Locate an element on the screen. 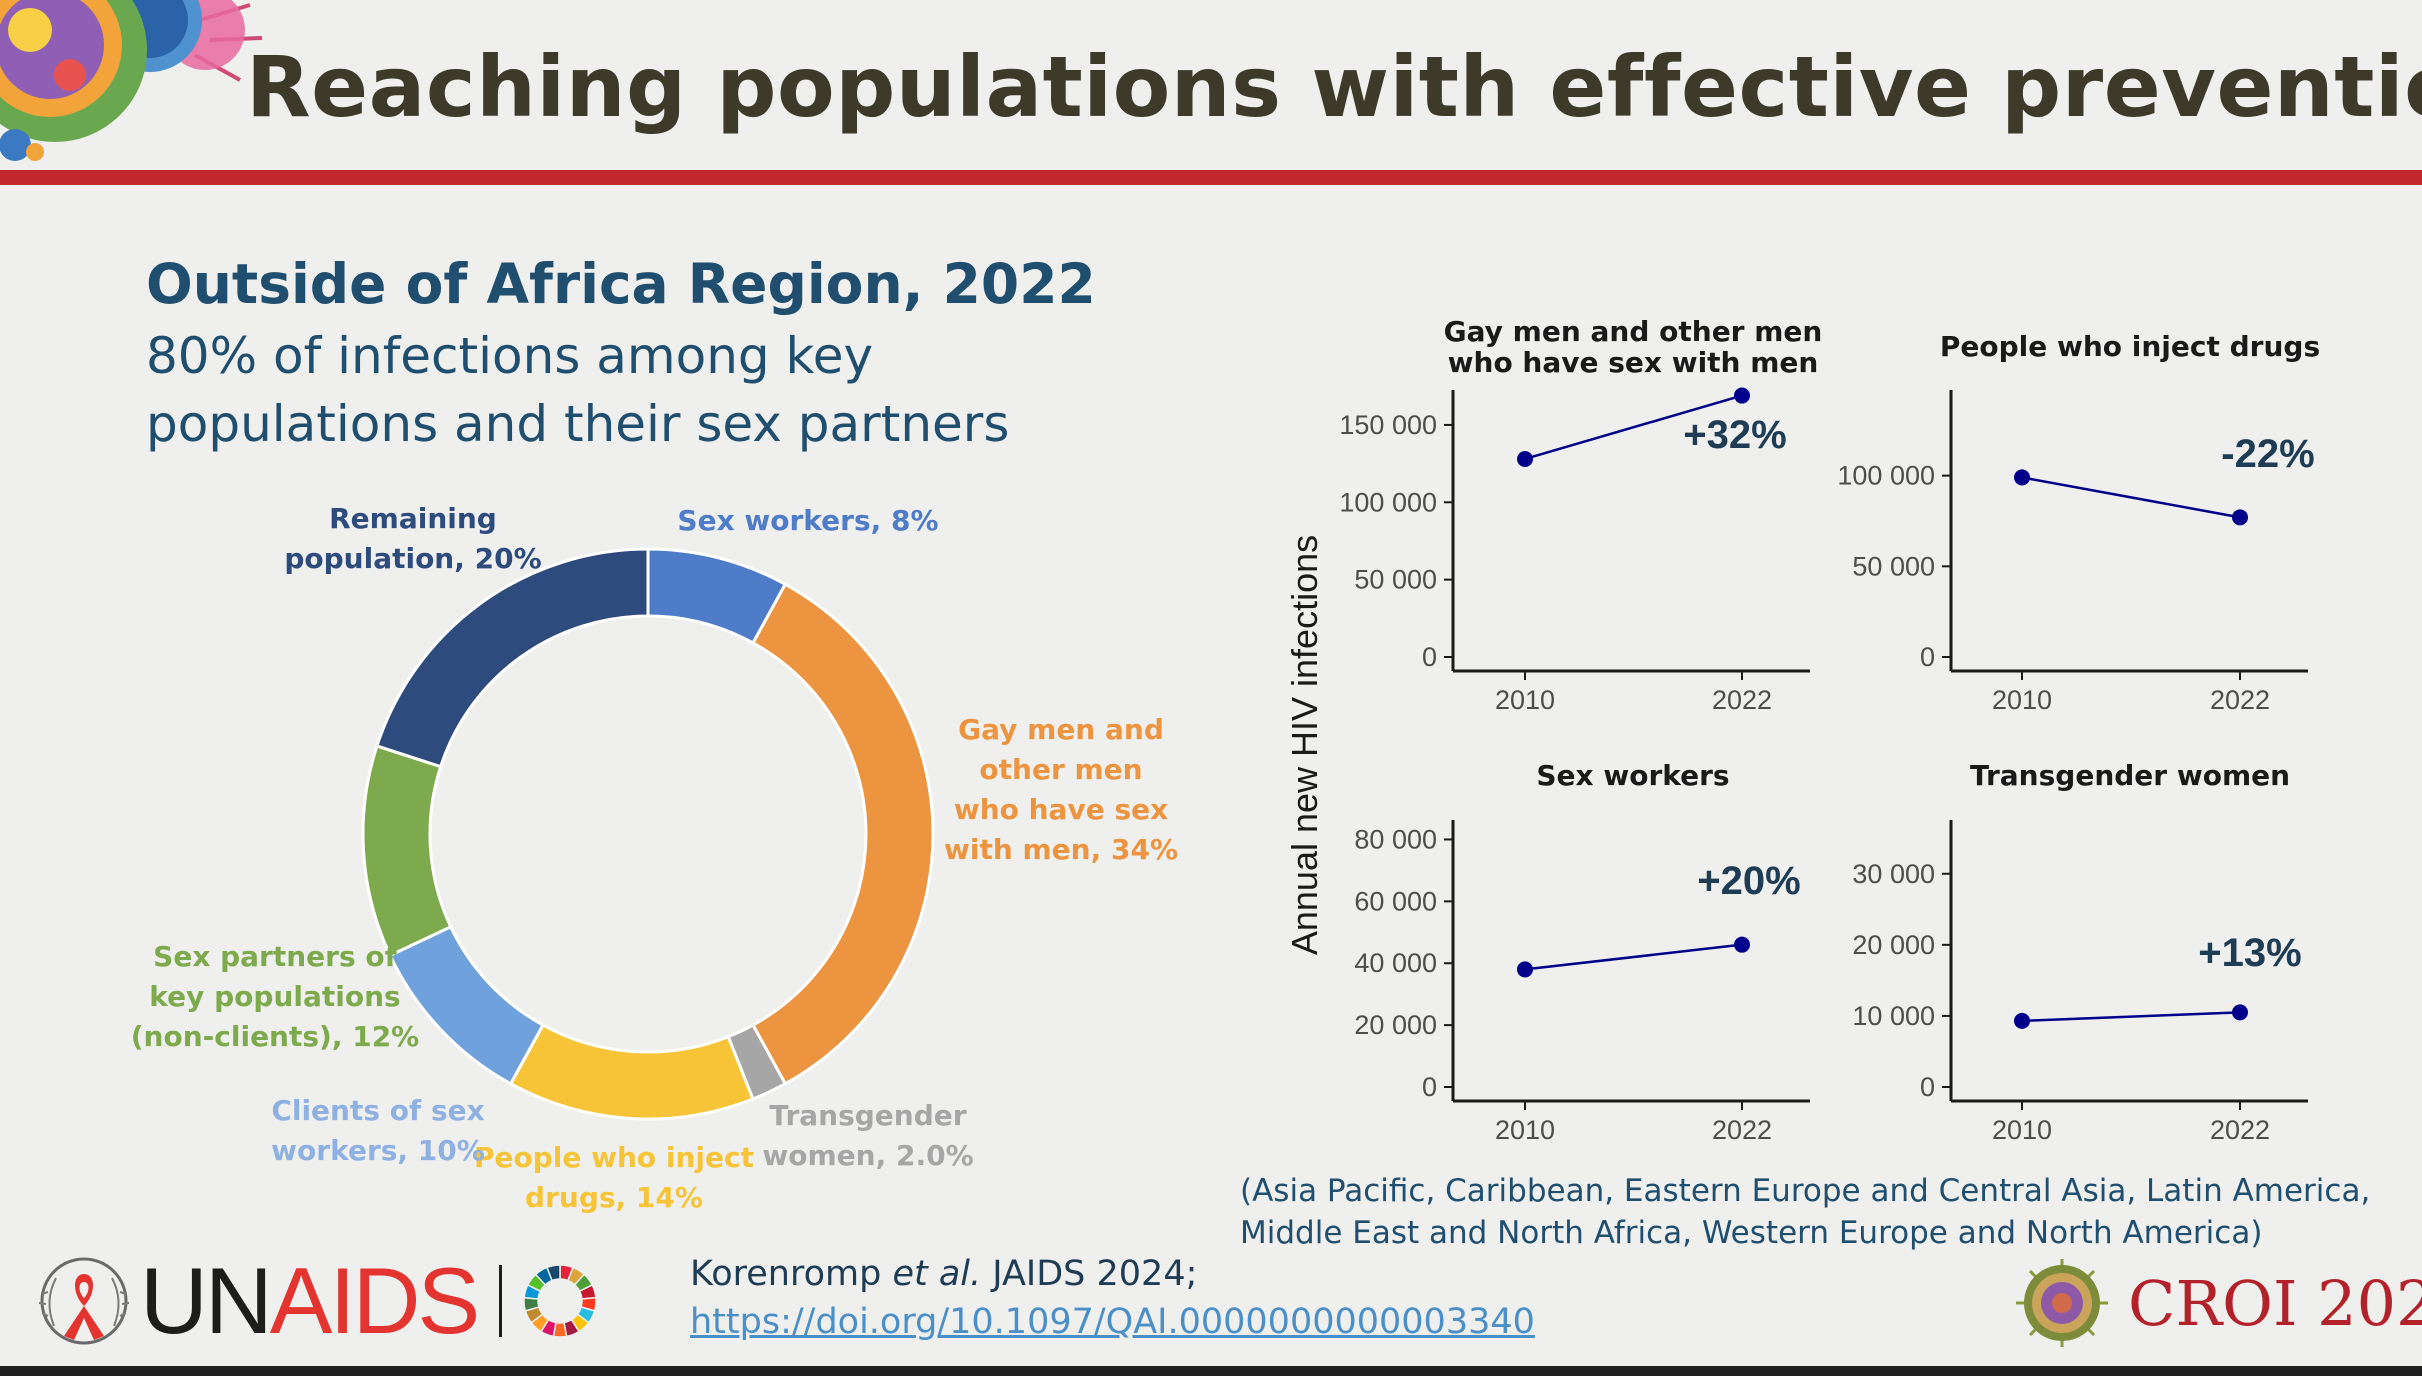  sdg-segment is located at coordinates (553, 1273).